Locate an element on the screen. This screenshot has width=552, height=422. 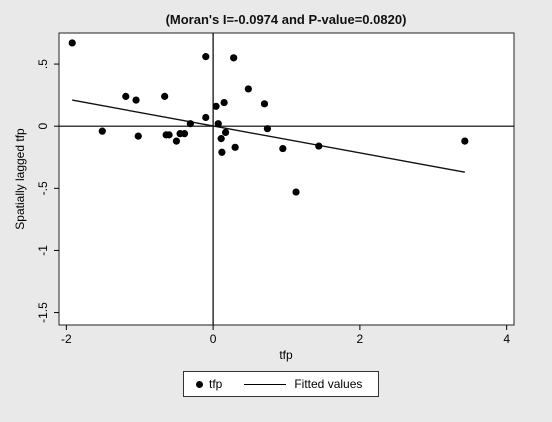
legend-marker-line is located at coordinates (265, 384).